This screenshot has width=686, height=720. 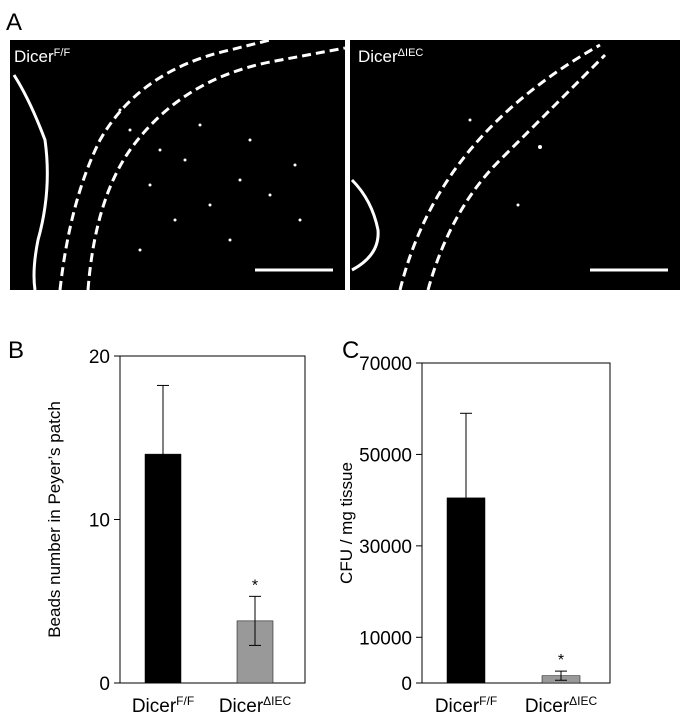 What do you see at coordinates (350, 350) in the screenshot?
I see `panel-label: C` at bounding box center [350, 350].